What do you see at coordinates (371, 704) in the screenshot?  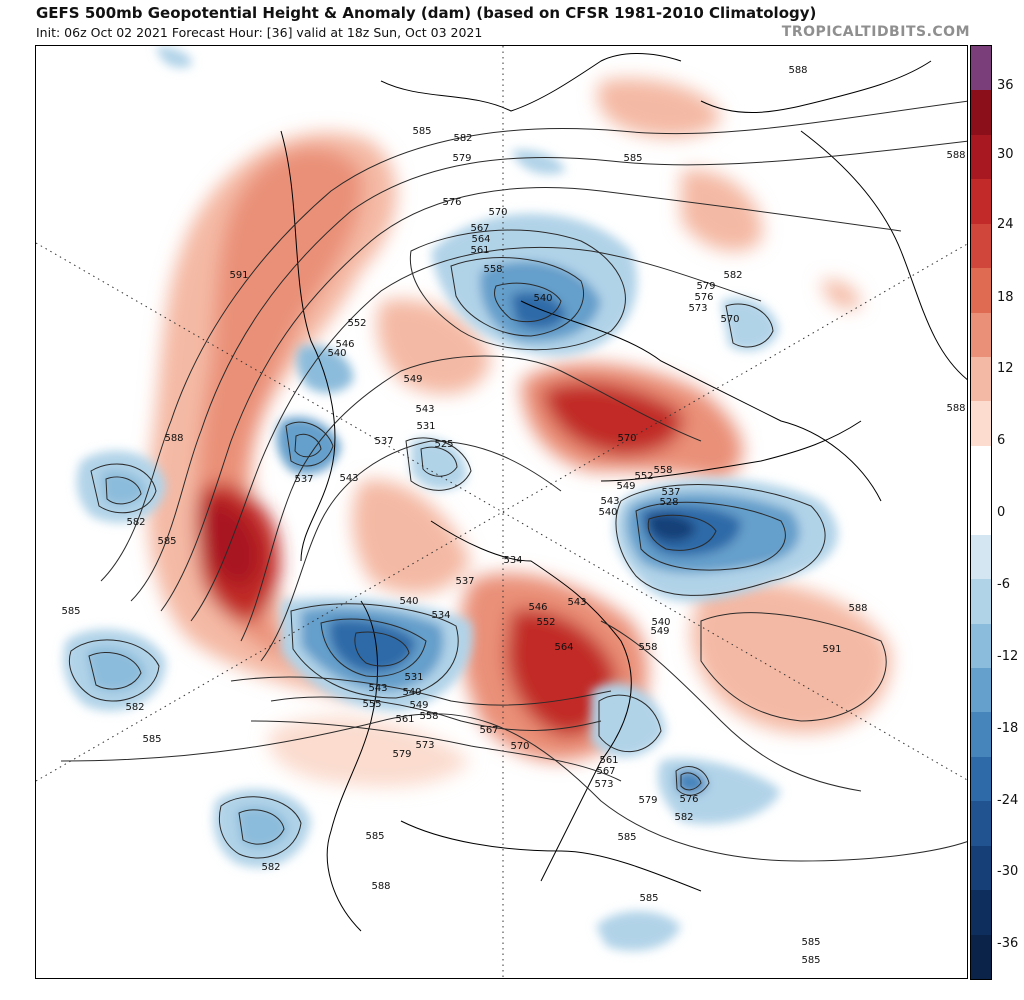 I see `contour-label: 555` at bounding box center [371, 704].